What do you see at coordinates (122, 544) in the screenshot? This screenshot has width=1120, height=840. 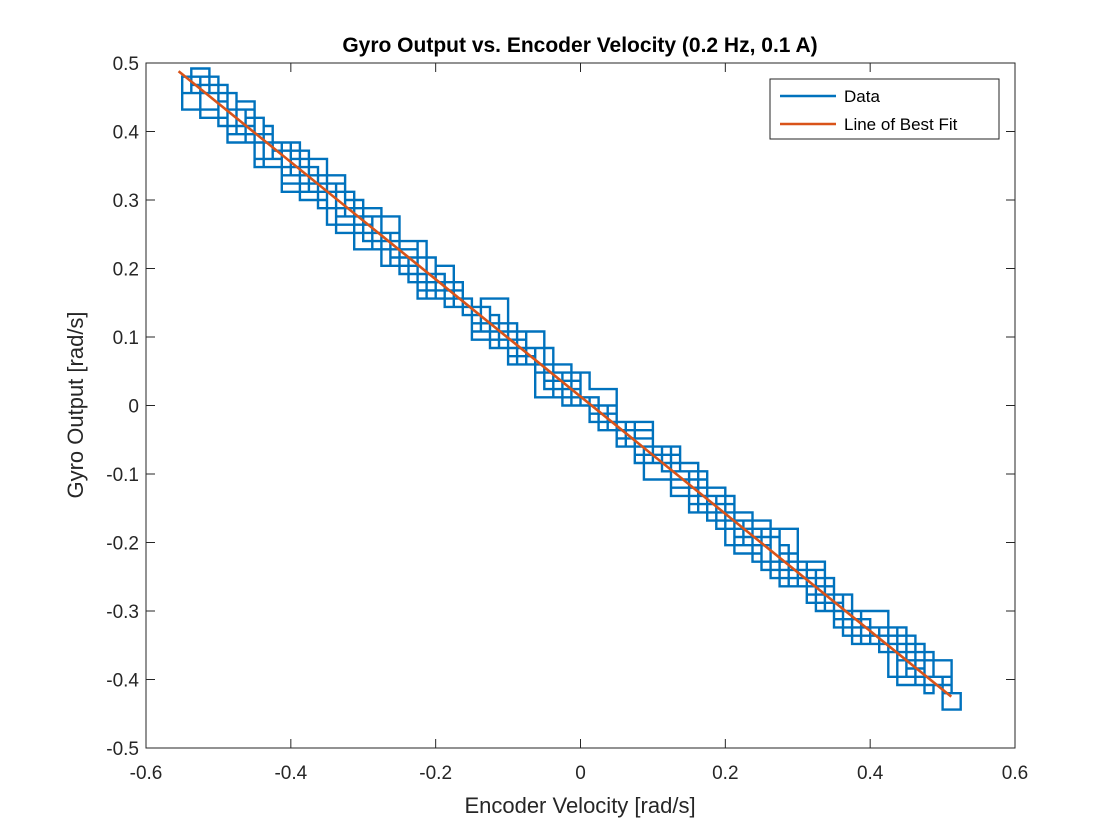 I see `y-tick-label: -0.2` at bounding box center [122, 544].